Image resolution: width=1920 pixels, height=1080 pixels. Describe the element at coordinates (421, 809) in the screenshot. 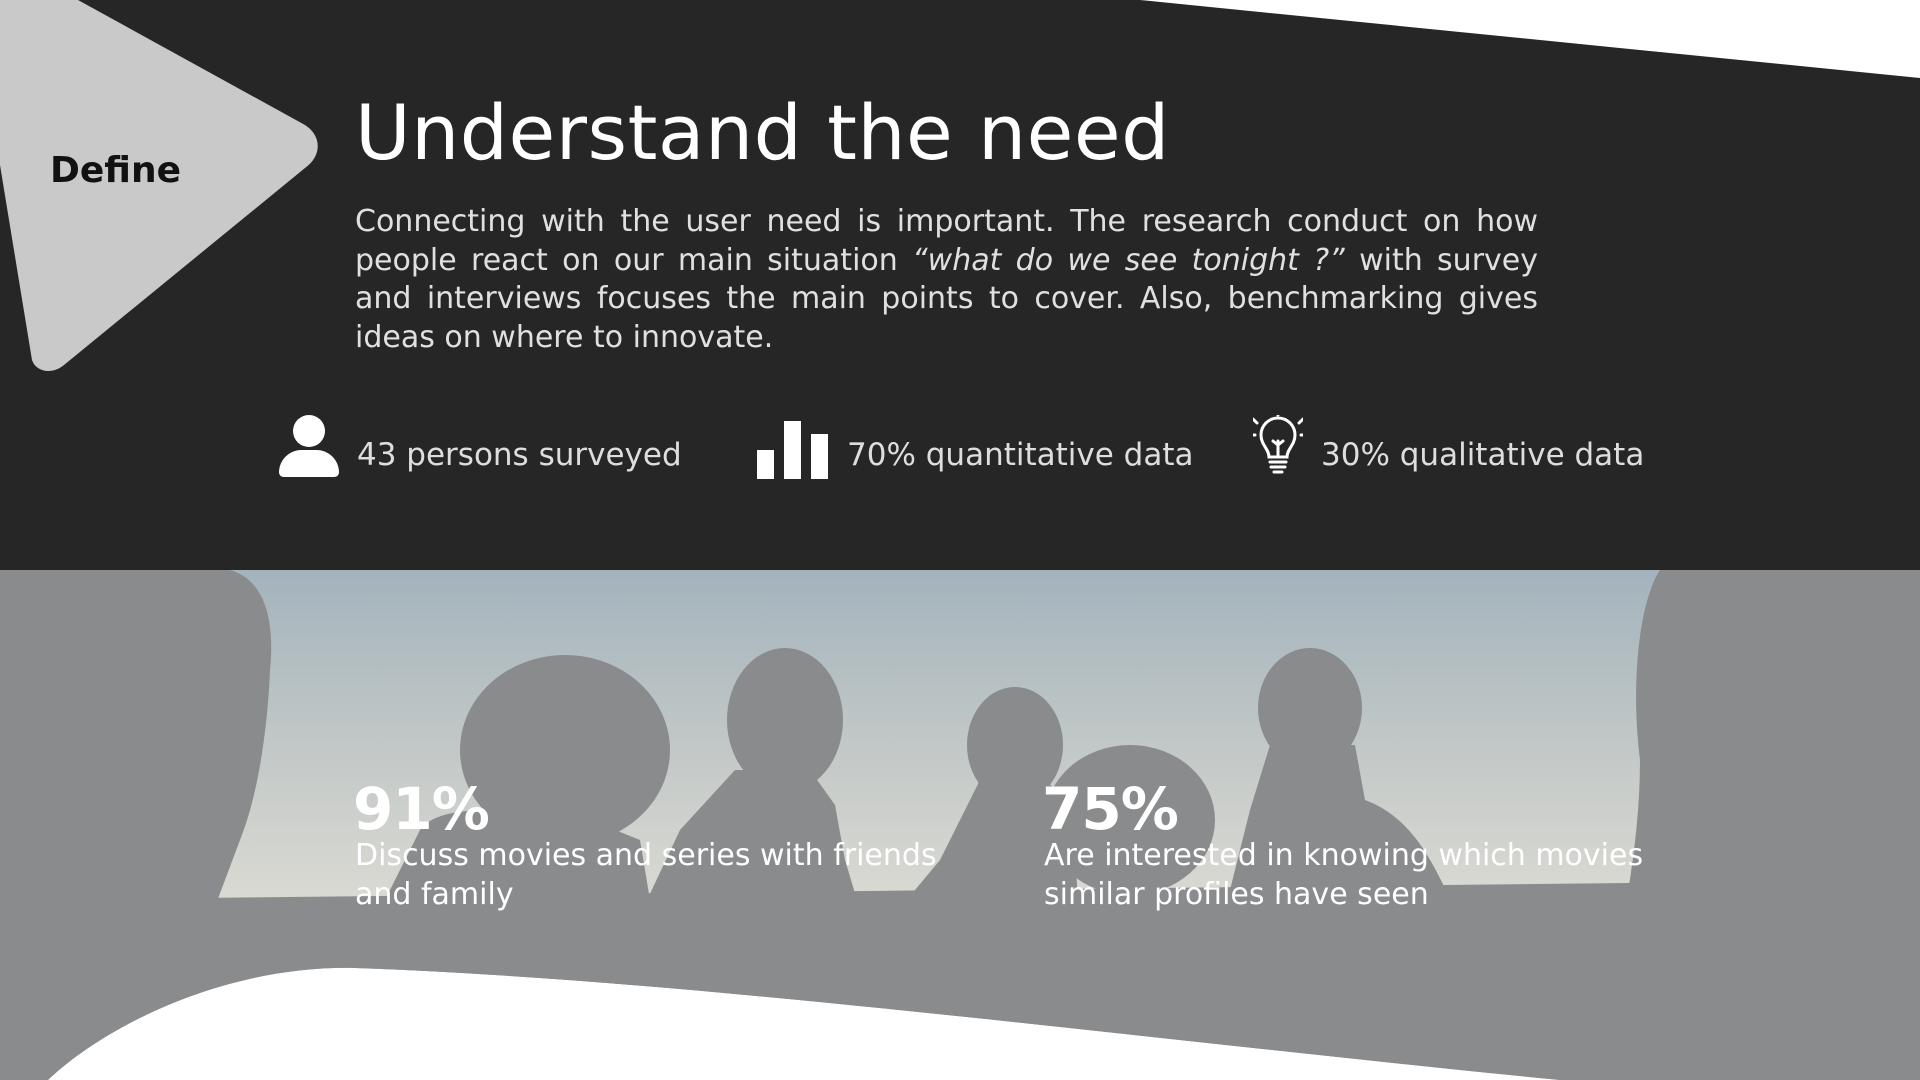

I see `highlight-value-91: 91%` at that location.